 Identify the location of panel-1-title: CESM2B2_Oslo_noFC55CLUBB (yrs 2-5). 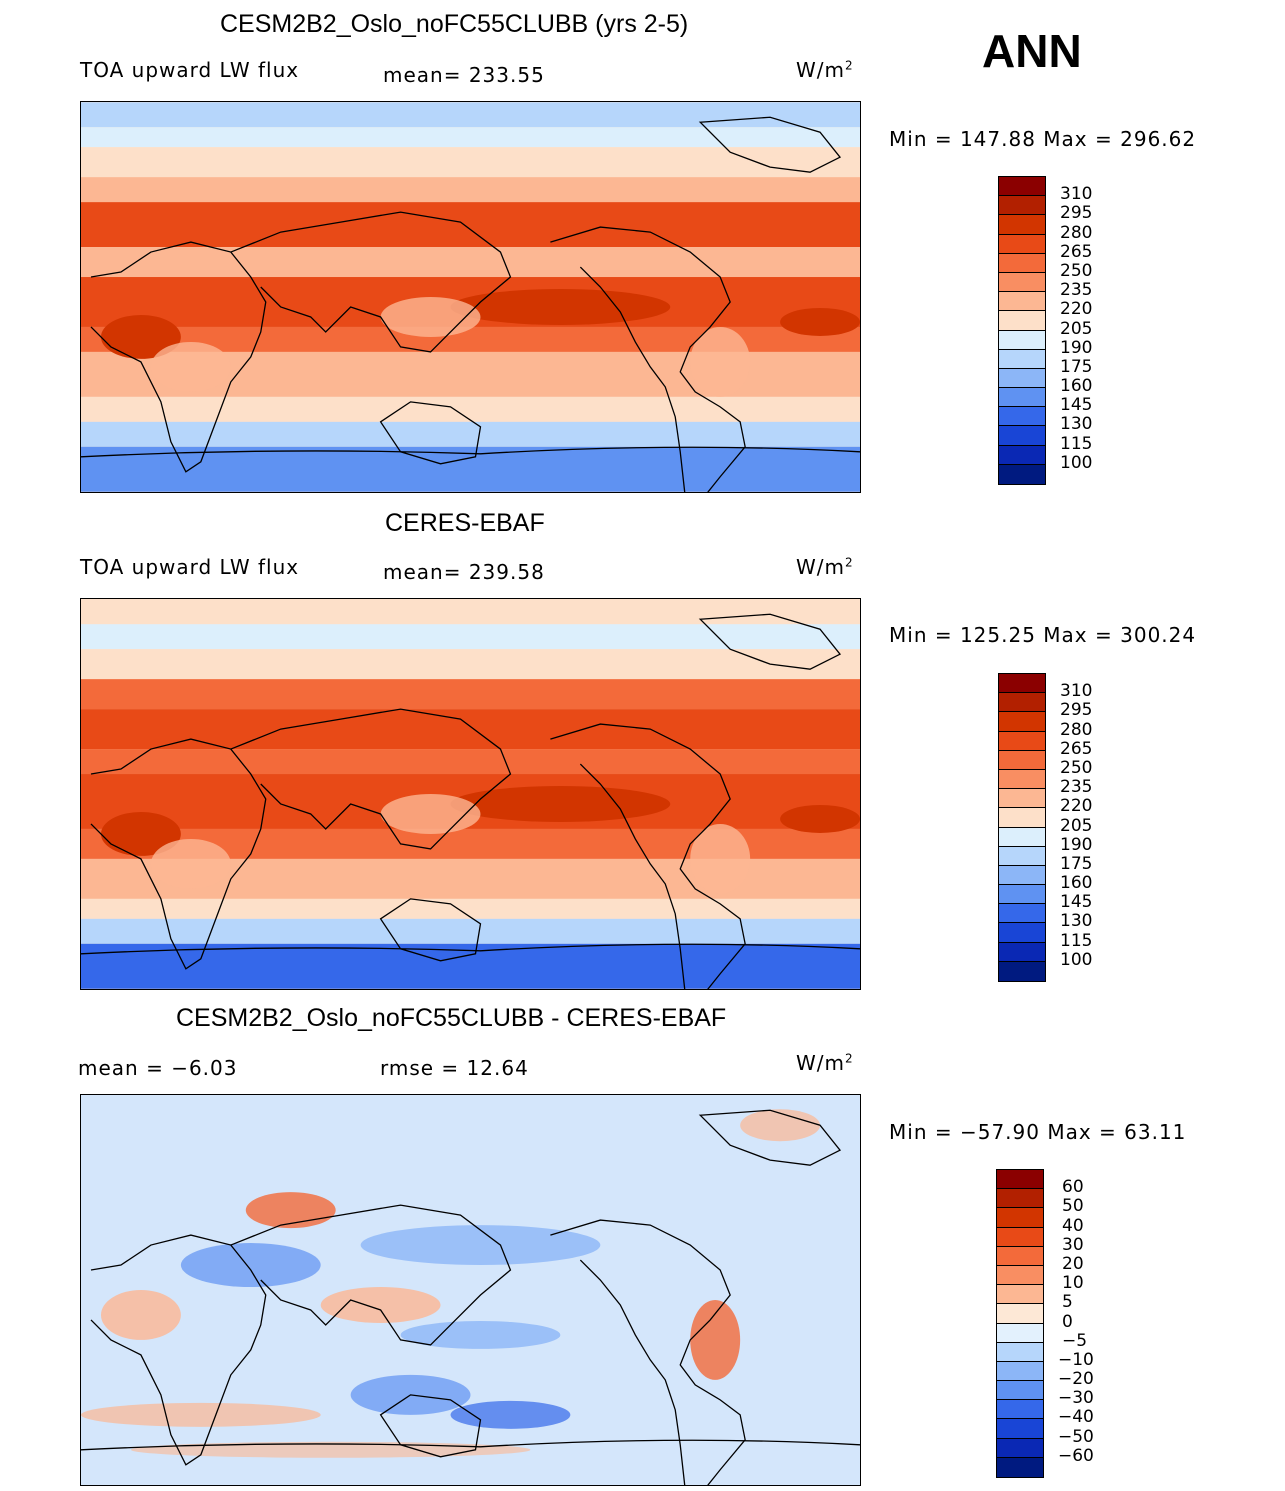
(454, 24).